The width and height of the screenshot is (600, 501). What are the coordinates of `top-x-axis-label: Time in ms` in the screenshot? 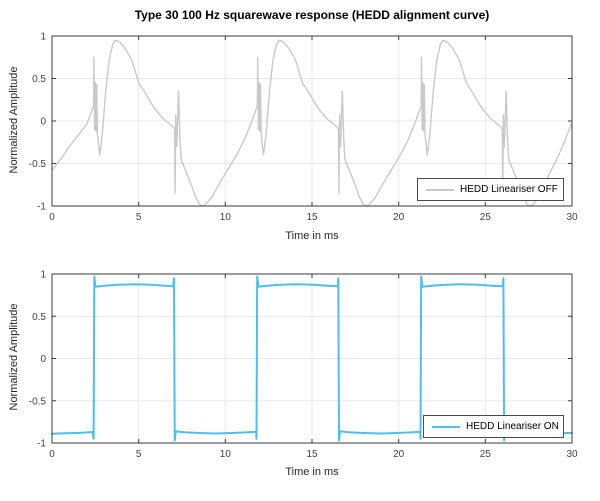 It's located at (312, 236).